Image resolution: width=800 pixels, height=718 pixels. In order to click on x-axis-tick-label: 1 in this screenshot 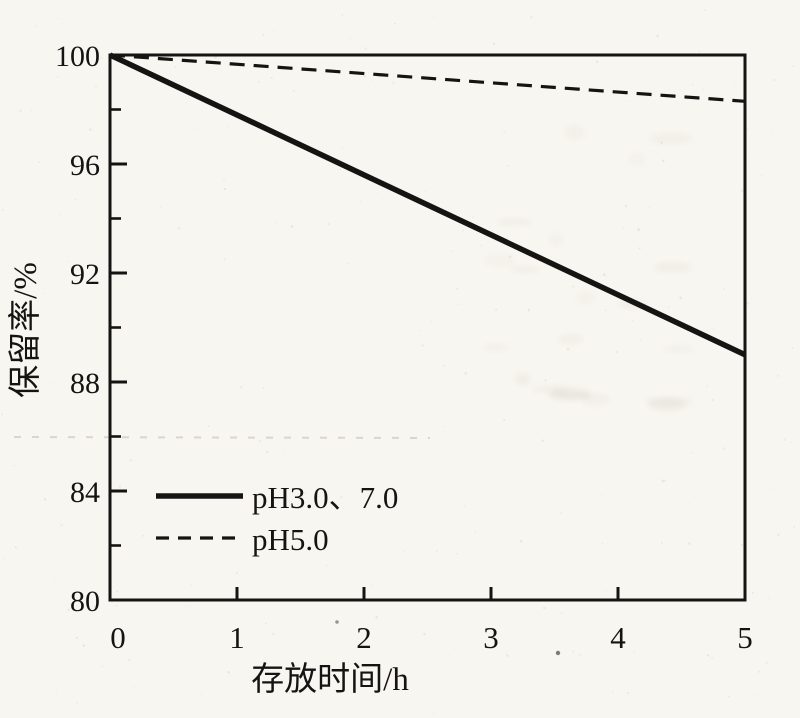, I will do `click(237, 637)`.